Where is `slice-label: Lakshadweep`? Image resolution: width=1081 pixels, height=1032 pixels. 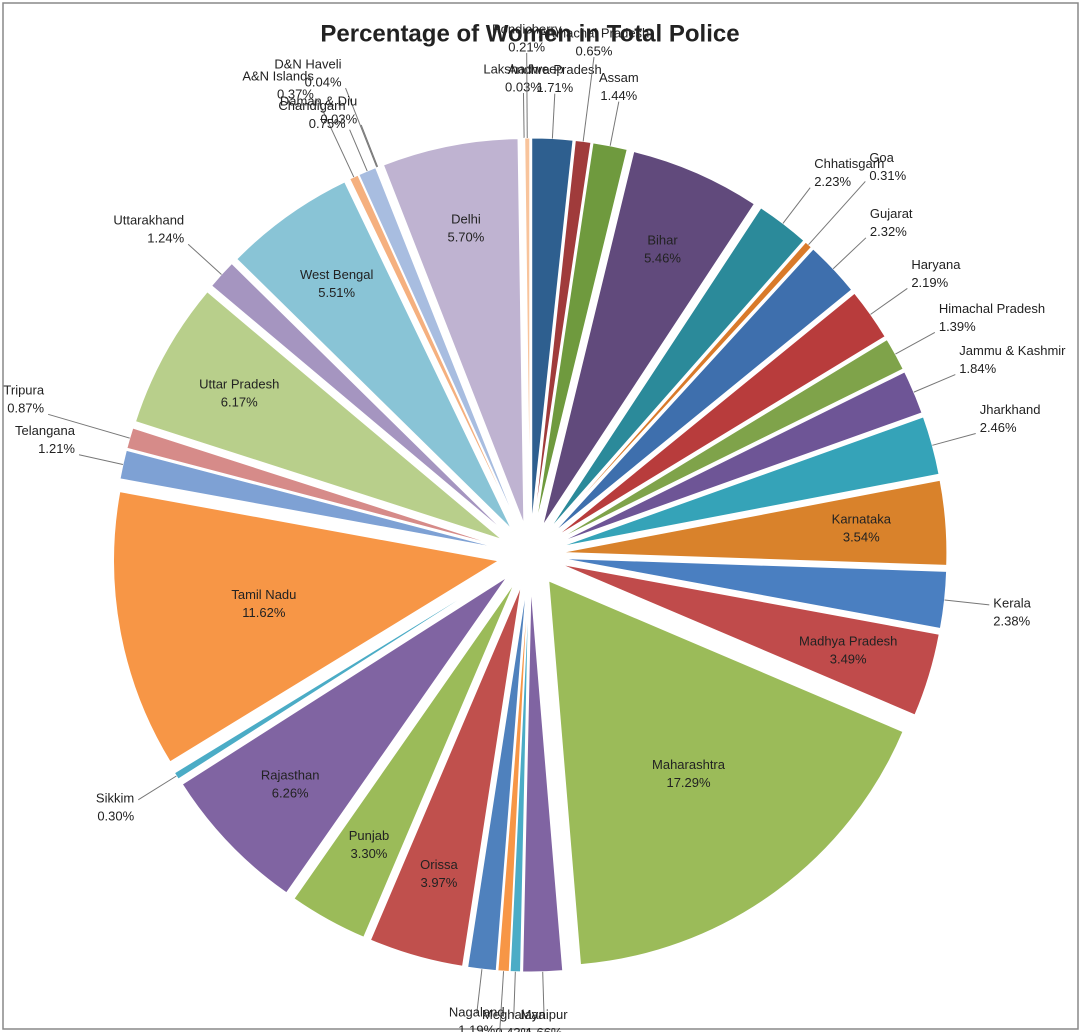
slice-label: Lakshadweep is located at coordinates (523, 68).